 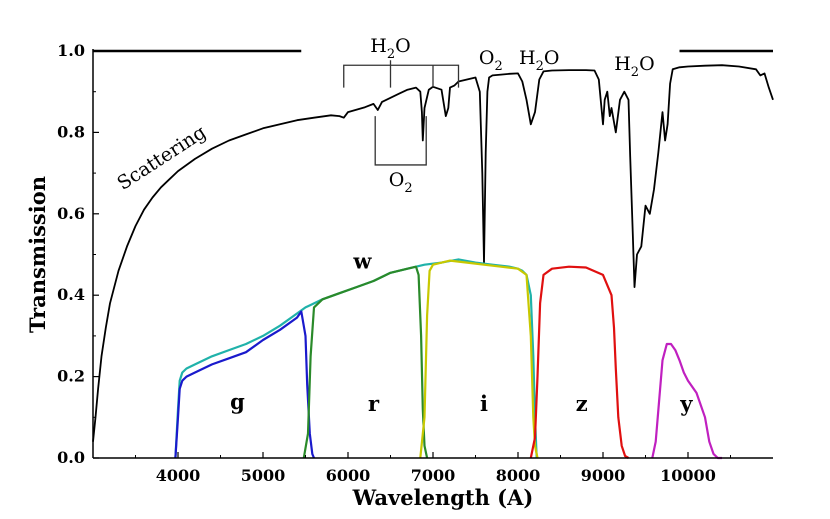 What do you see at coordinates (539, 60) in the screenshot?
I see `h2o-label-mid: H2O` at bounding box center [539, 60].